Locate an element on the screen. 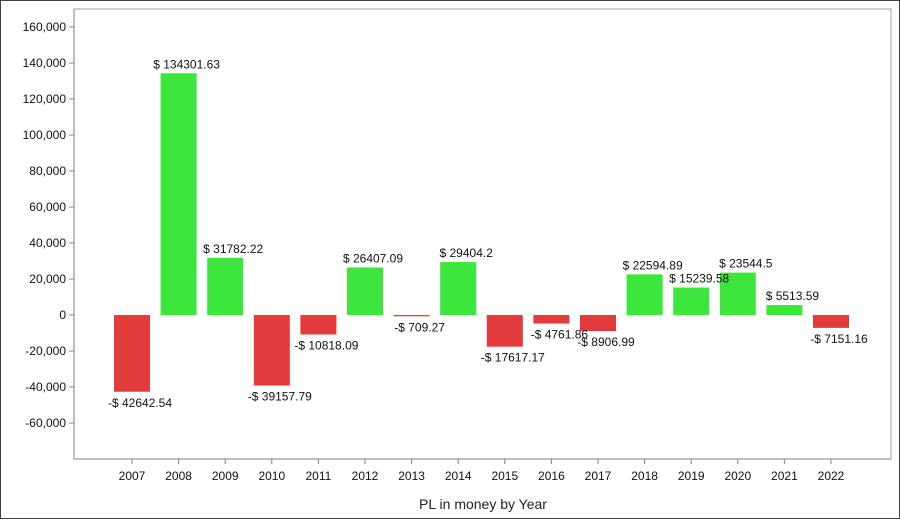 The image size is (900, 520). y-tick-label: 160,000 is located at coordinates (45, 27).